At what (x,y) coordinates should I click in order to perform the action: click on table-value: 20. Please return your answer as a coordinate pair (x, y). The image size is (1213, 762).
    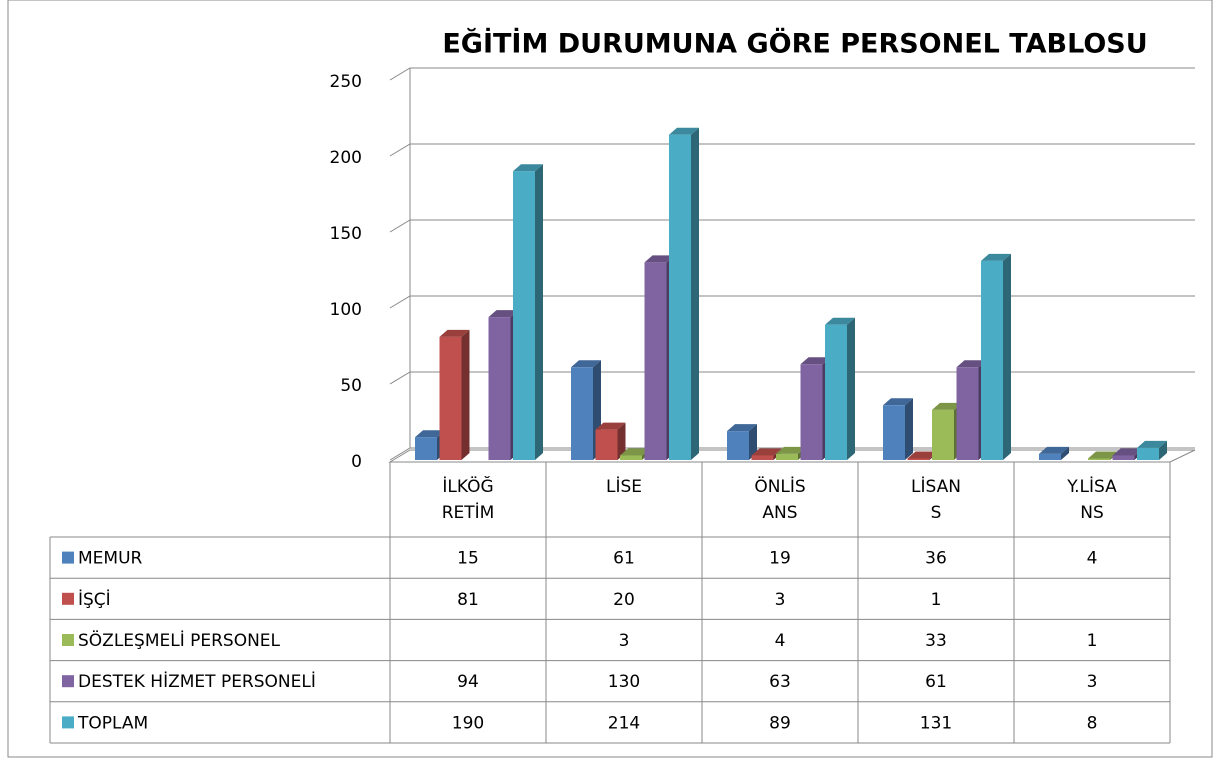
    Looking at the image, I should click on (624, 600).